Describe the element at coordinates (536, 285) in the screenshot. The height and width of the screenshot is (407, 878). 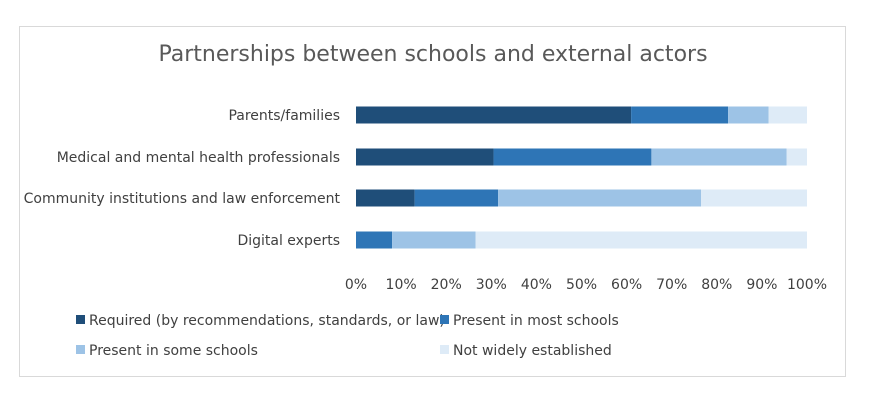
I see `x-tick-label: 40%` at that location.